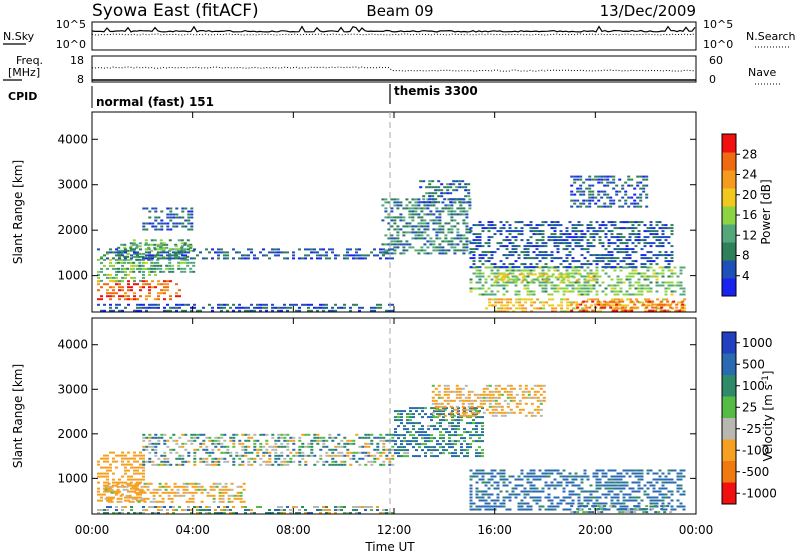 The height and width of the screenshot is (554, 800). What do you see at coordinates (391, 70) in the screenshot?
I see `freq-panel: Freq. [MHz] 18 8 60 0 Nave` at bounding box center [391, 70].